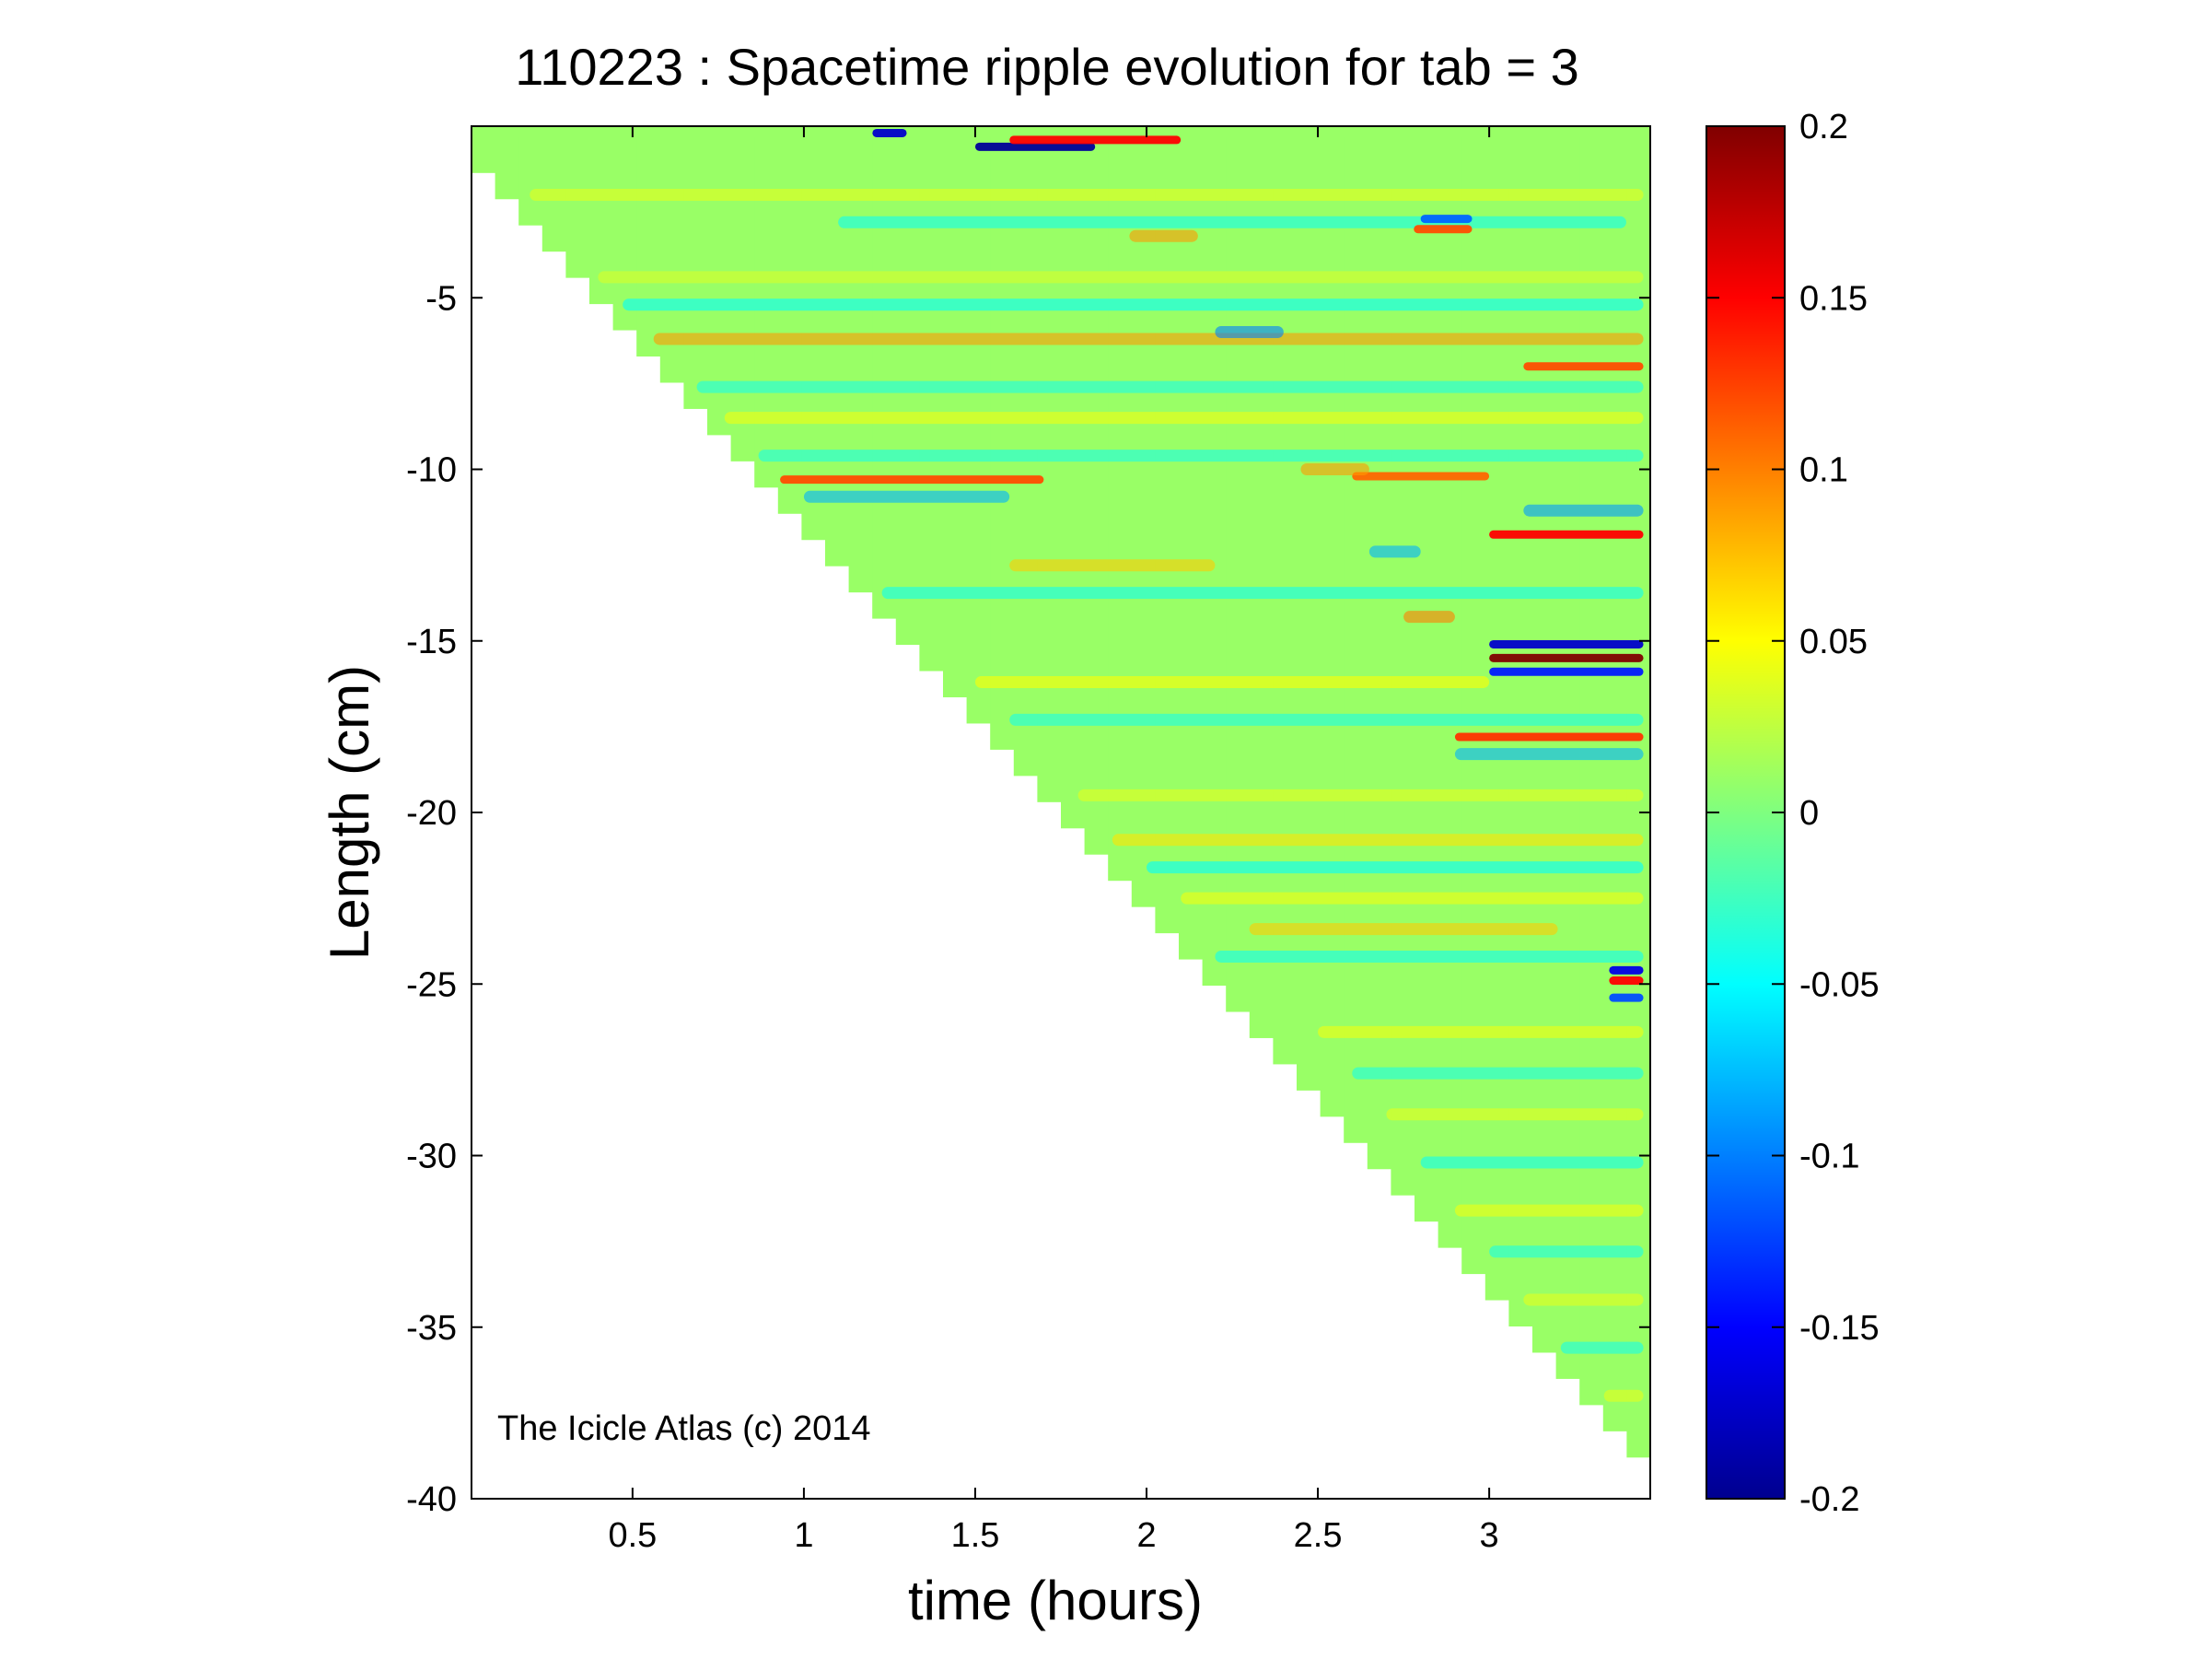 This screenshot has height=1659, width=2212. I want to click on y-tick-label: -10, so click(432, 470).